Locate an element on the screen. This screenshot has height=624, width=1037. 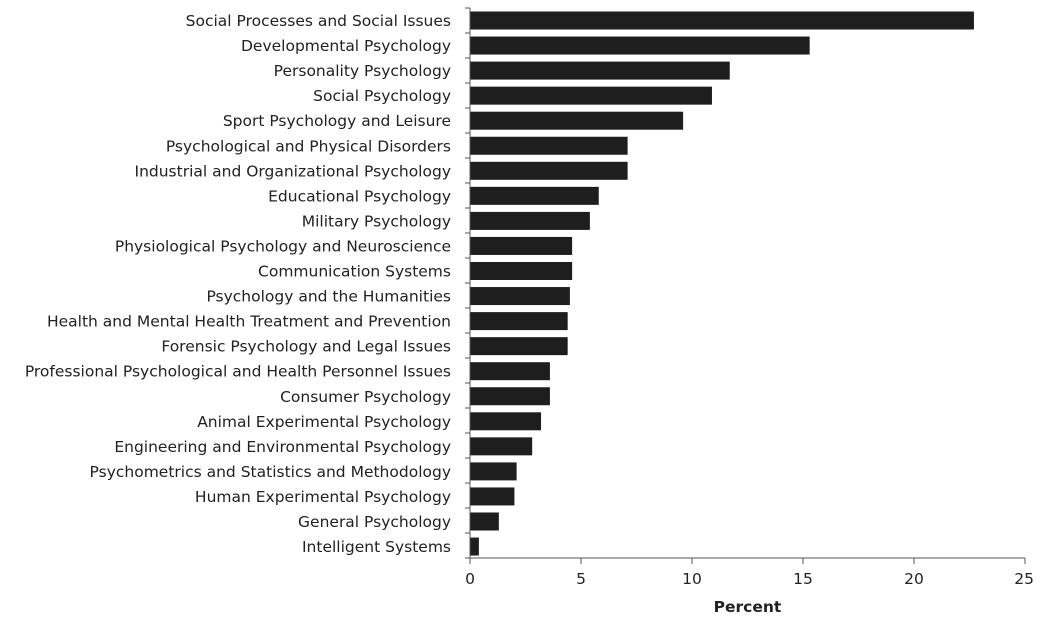
x-tick-label: 10 is located at coordinates (692, 579).